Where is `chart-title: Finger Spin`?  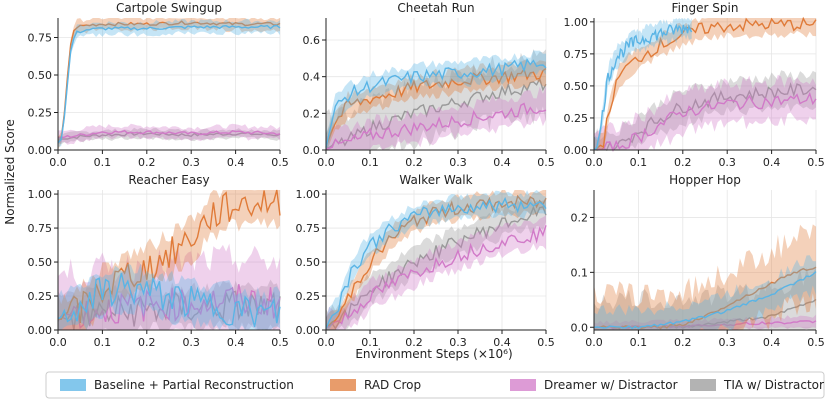
chart-title: Finger Spin is located at coordinates (705, 8).